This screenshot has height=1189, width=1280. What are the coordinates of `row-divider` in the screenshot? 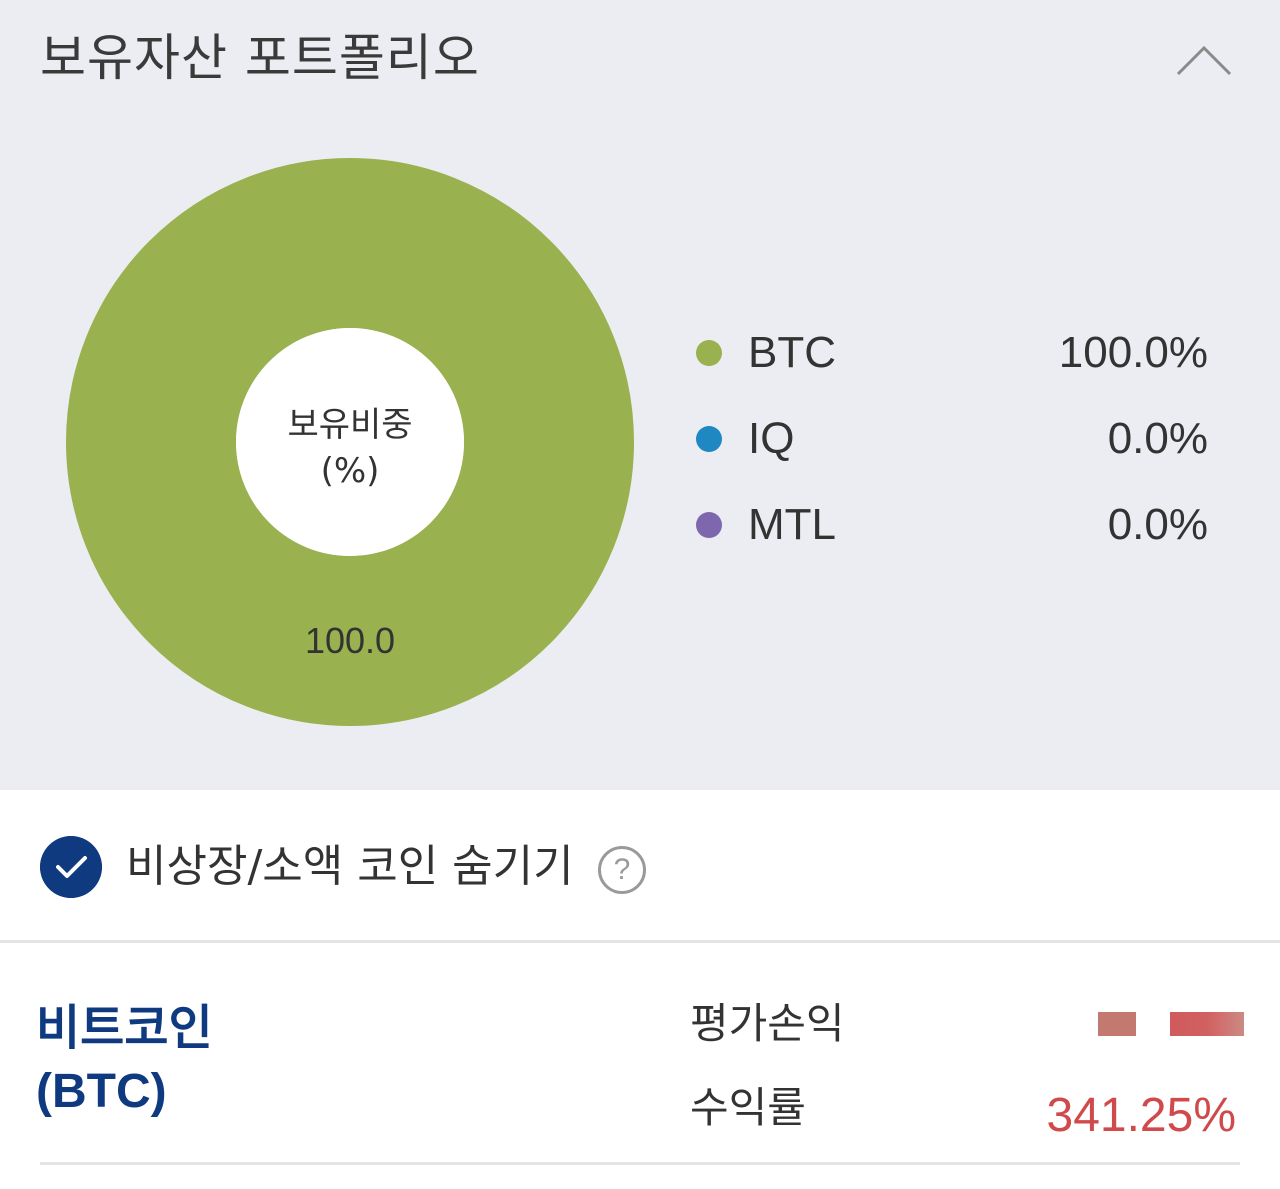 It's located at (640, 1163).